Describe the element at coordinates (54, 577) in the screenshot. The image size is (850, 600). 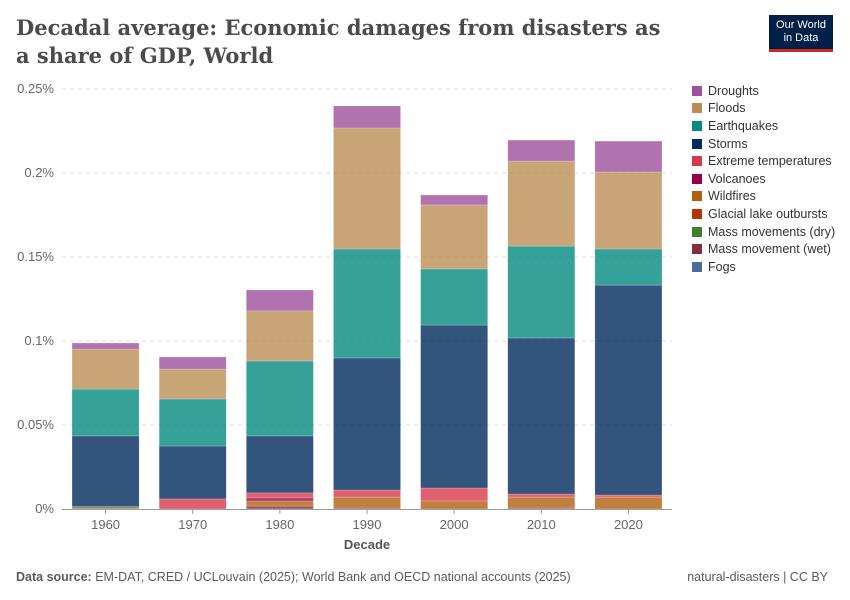
I see `source-label: Data source:` at that location.